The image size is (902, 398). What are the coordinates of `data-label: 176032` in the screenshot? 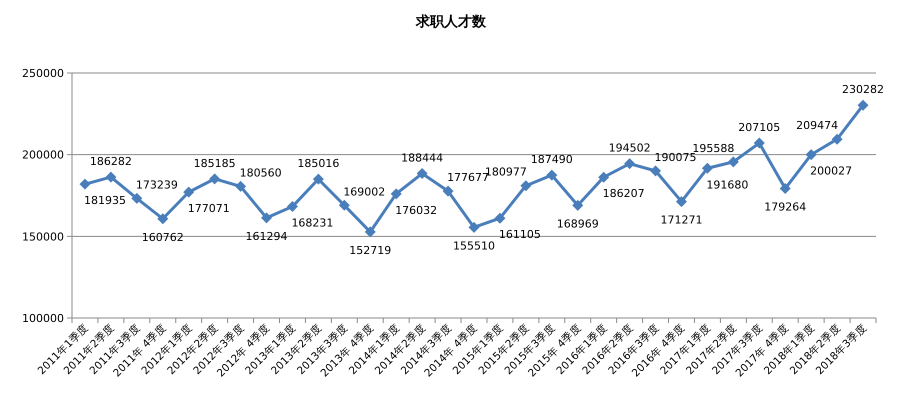 It's located at (416, 210).